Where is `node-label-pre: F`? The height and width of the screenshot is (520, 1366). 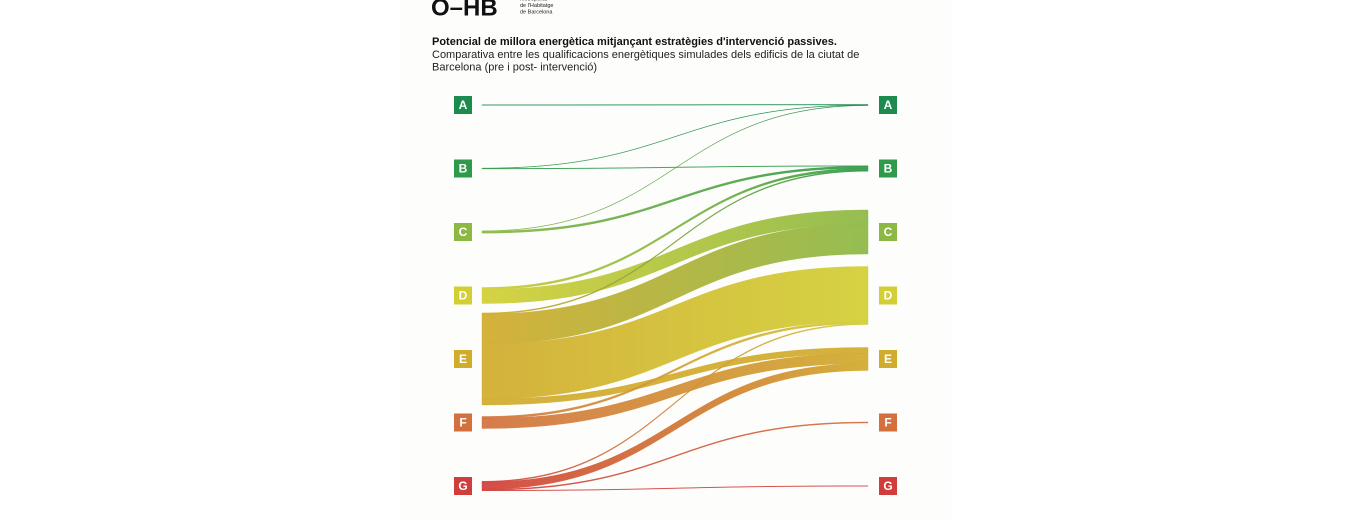
node-label-pre: F is located at coordinates (462, 423).